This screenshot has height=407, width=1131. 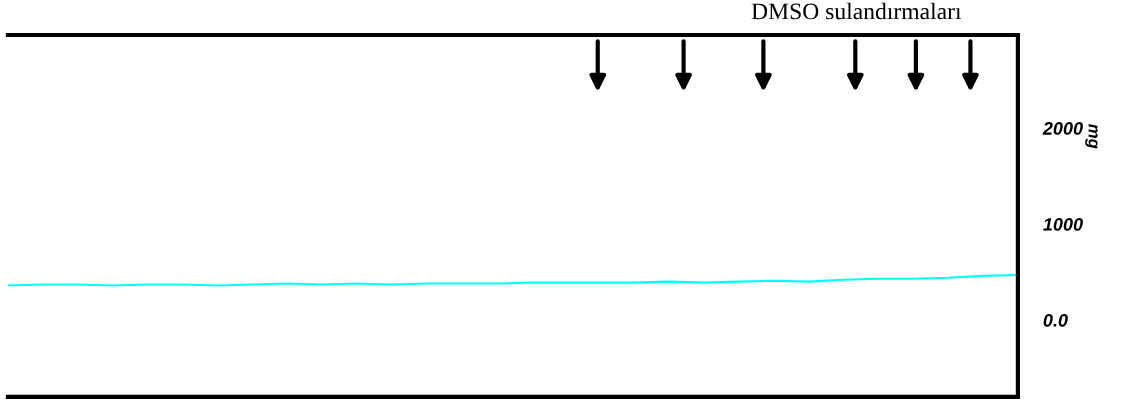 What do you see at coordinates (1062, 128) in the screenshot?
I see `y-tick-label: 2000` at bounding box center [1062, 128].